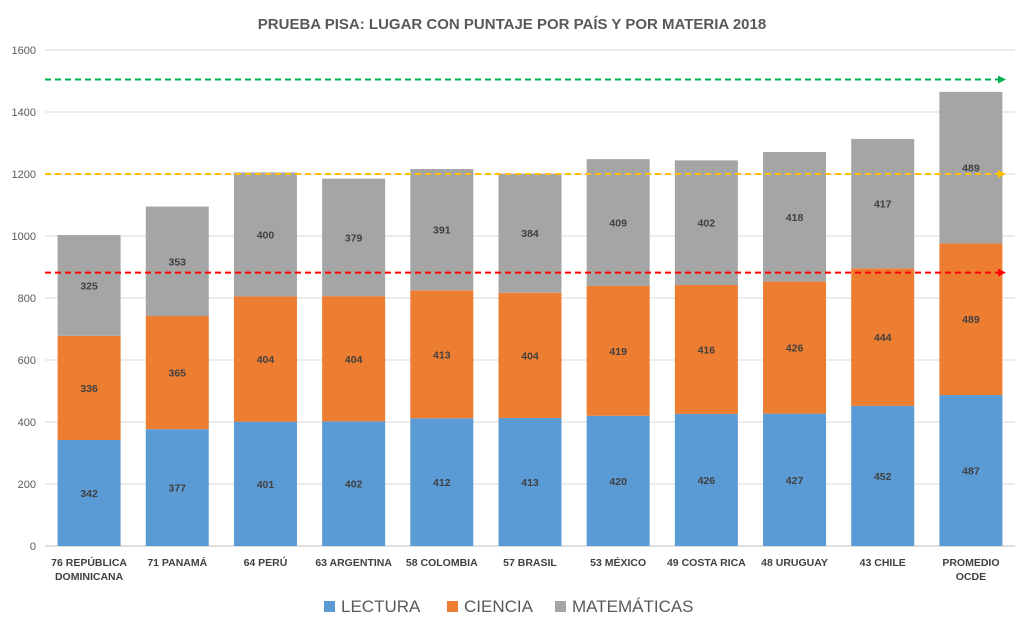 The width and height of the screenshot is (1024, 635). What do you see at coordinates (971, 577) in the screenshot?
I see `x-tick-label: OCDE` at bounding box center [971, 577].